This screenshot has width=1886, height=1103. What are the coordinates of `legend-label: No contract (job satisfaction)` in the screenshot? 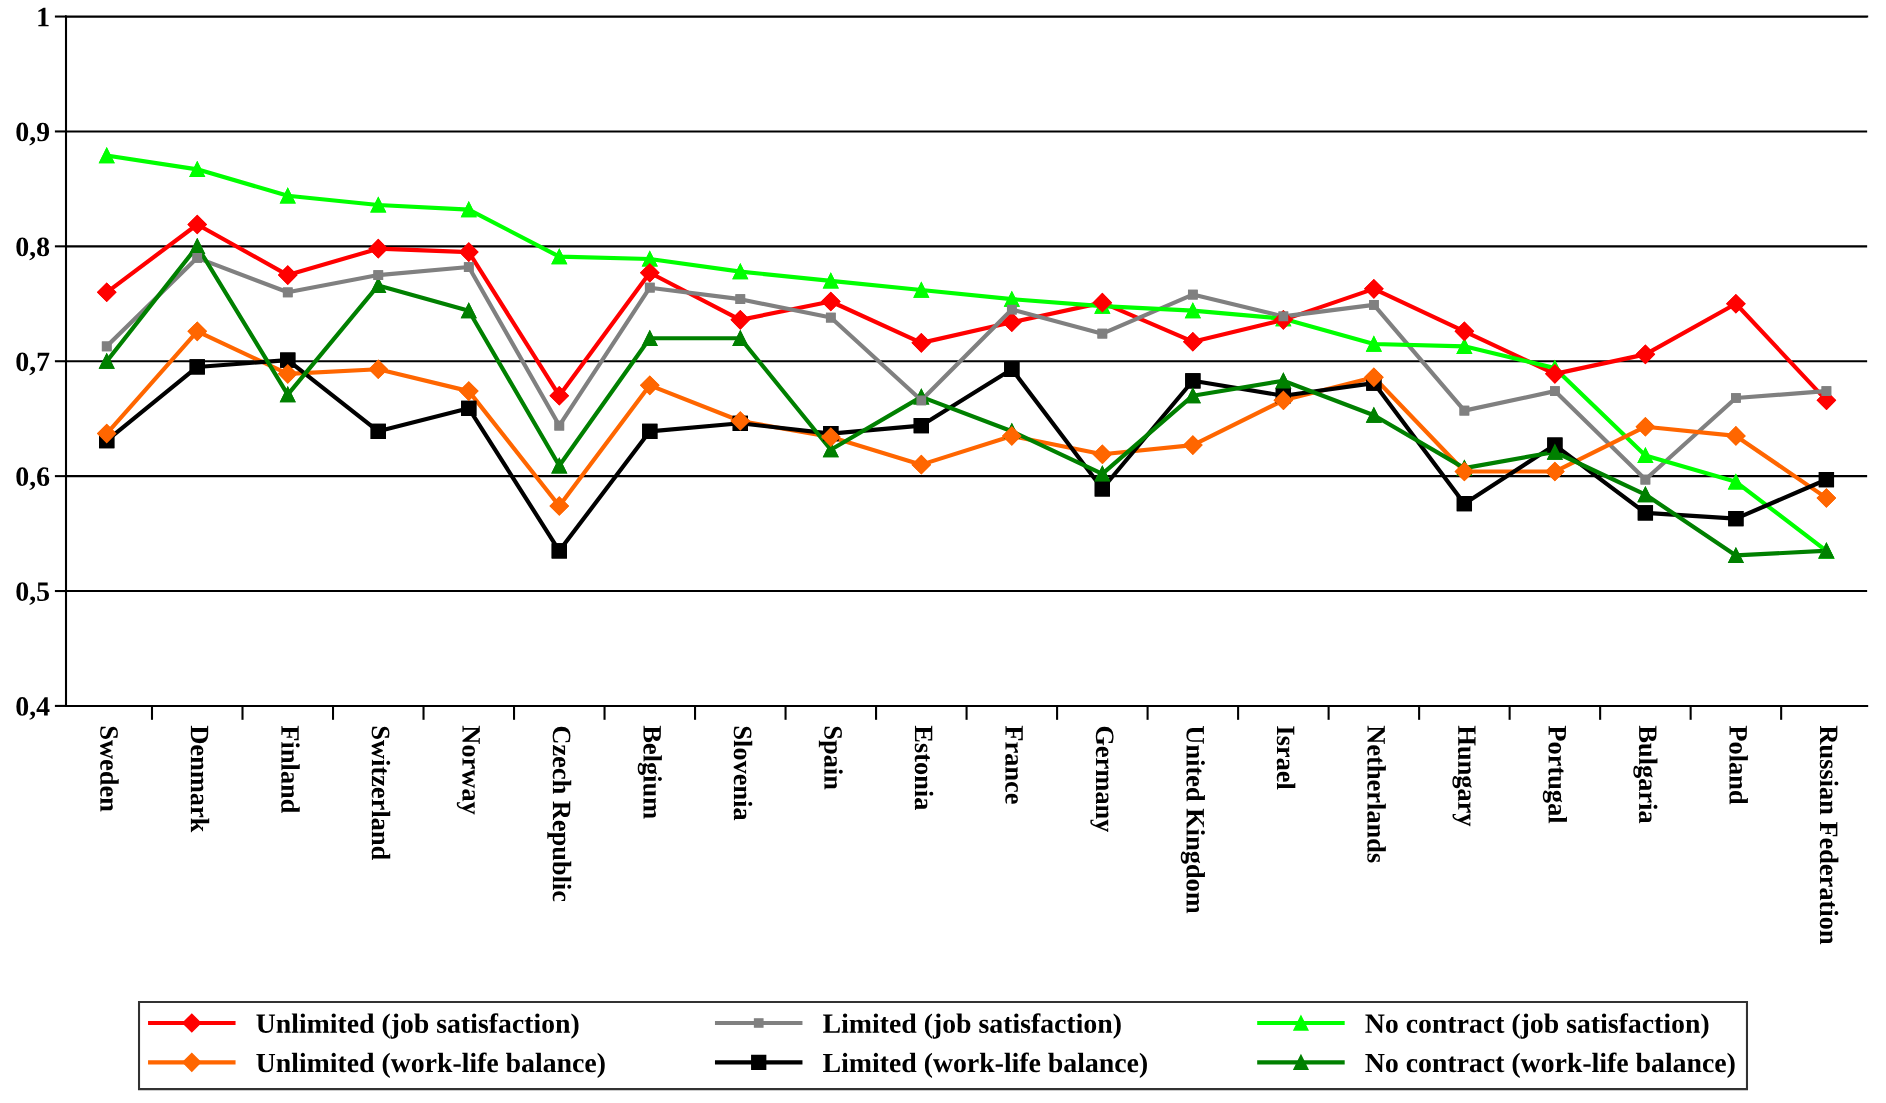 It's located at (1537, 1026).